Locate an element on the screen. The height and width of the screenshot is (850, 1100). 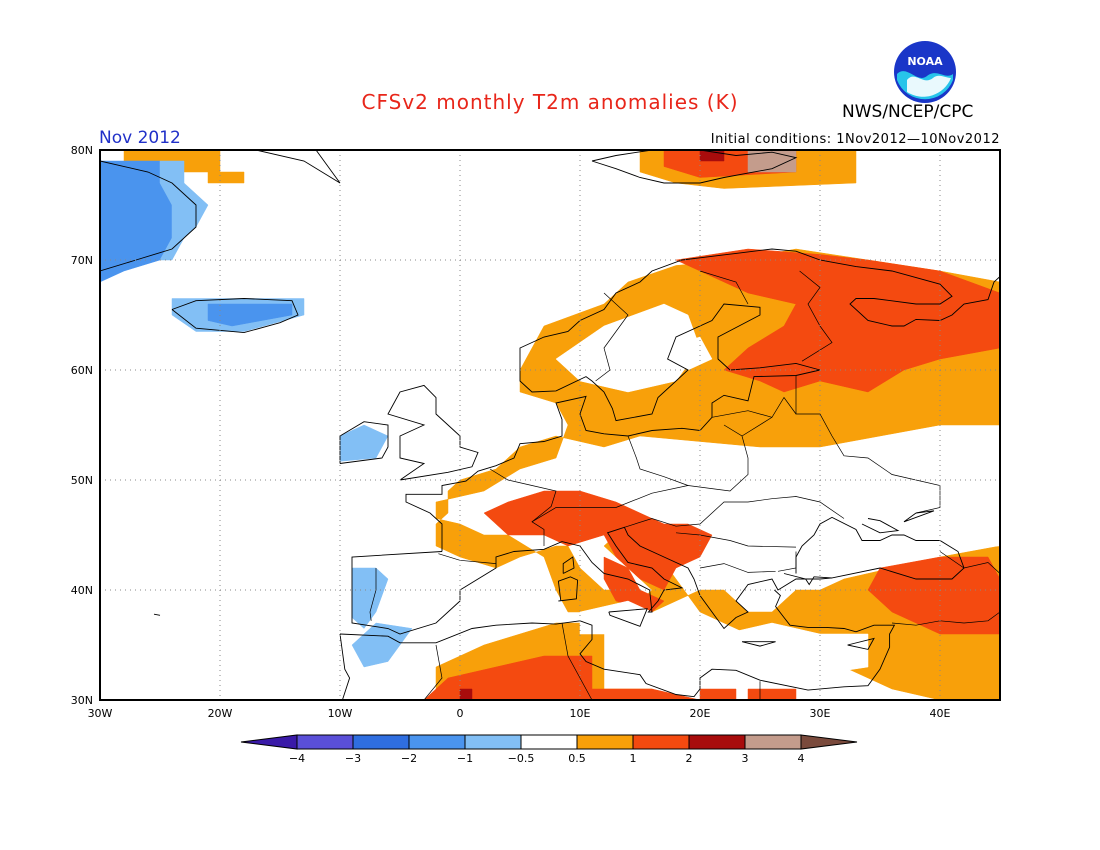
noaa-logo: NOAA is located at coordinates (925, 72).